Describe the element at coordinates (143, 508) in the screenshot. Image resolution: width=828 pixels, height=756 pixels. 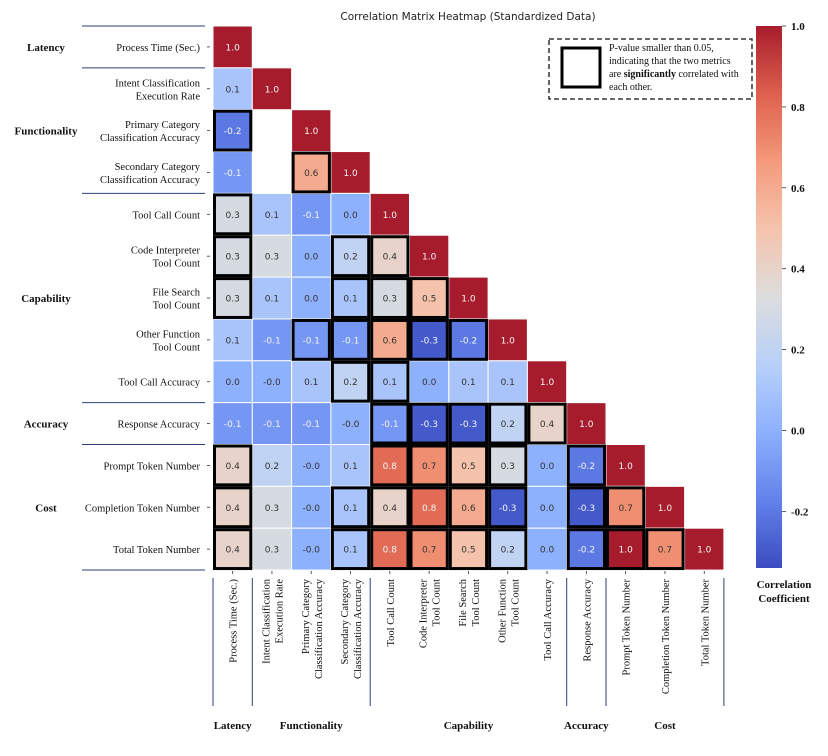
I see `y-tick-label: Completion Token Number` at that location.